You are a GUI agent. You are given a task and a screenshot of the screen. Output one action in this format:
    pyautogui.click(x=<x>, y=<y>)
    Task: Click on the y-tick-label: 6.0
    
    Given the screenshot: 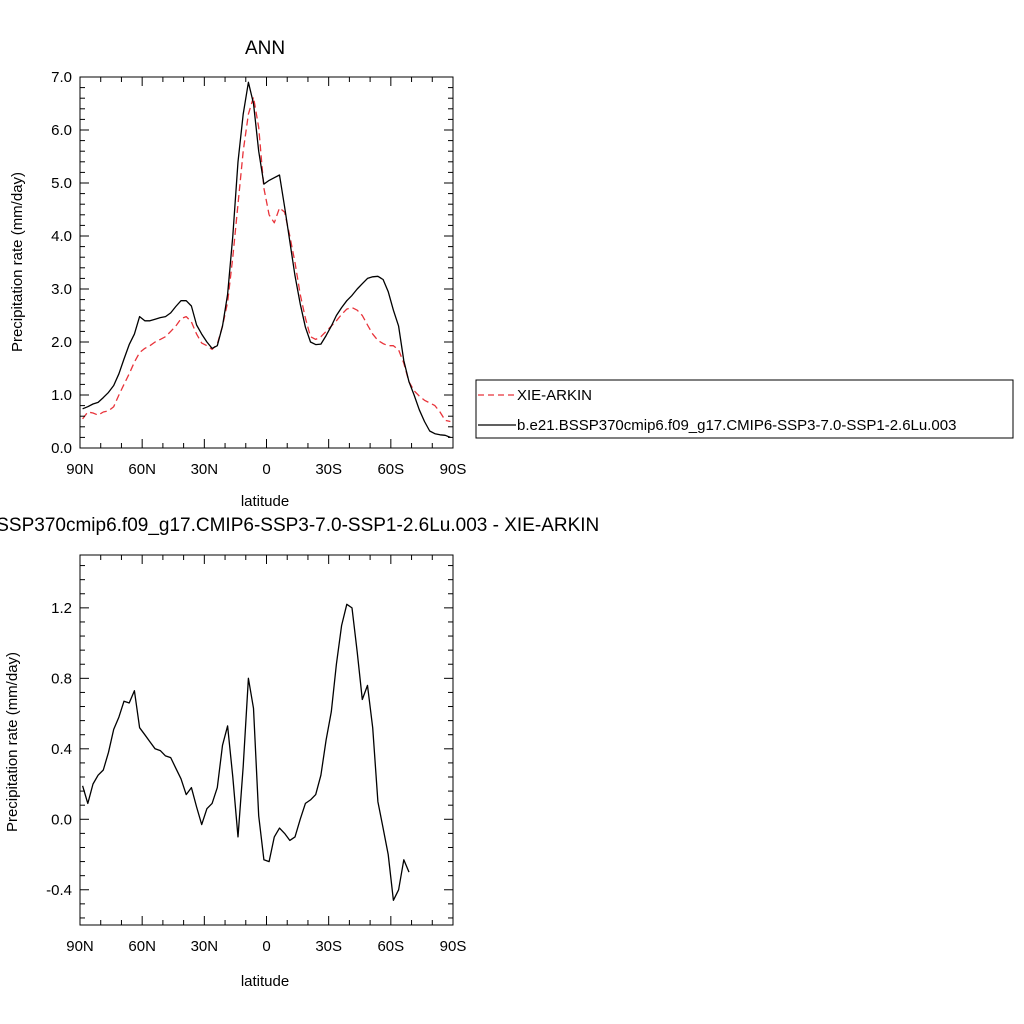 What is the action you would take?
    pyautogui.click(x=61, y=130)
    